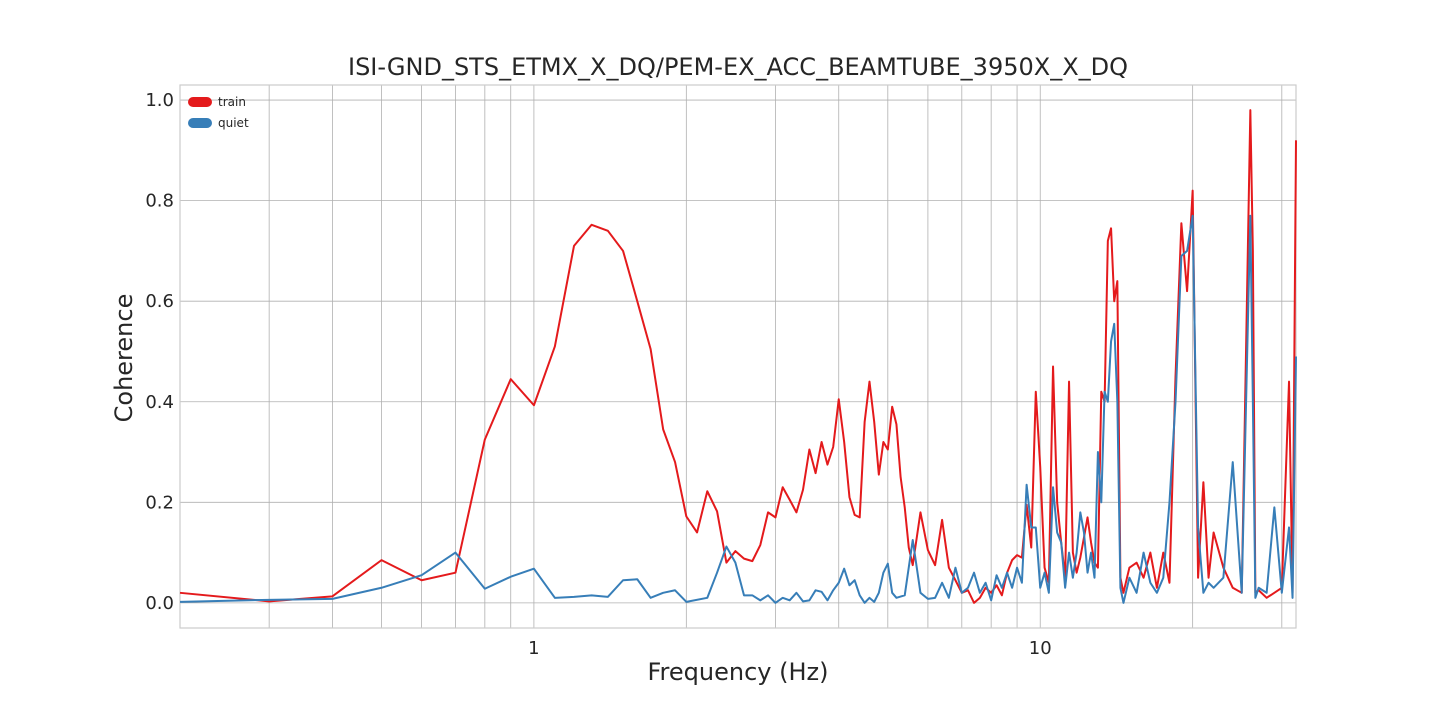 The image size is (1440, 706). Describe the element at coordinates (1040, 648) in the screenshot. I see `x-tick-label: 10` at that location.